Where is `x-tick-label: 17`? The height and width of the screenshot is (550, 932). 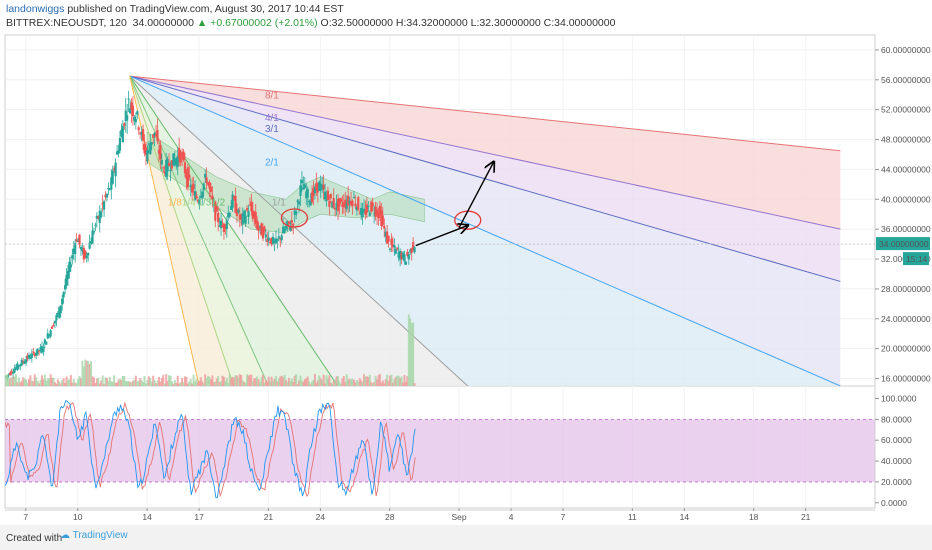
x-tick-label: 17 is located at coordinates (199, 517).